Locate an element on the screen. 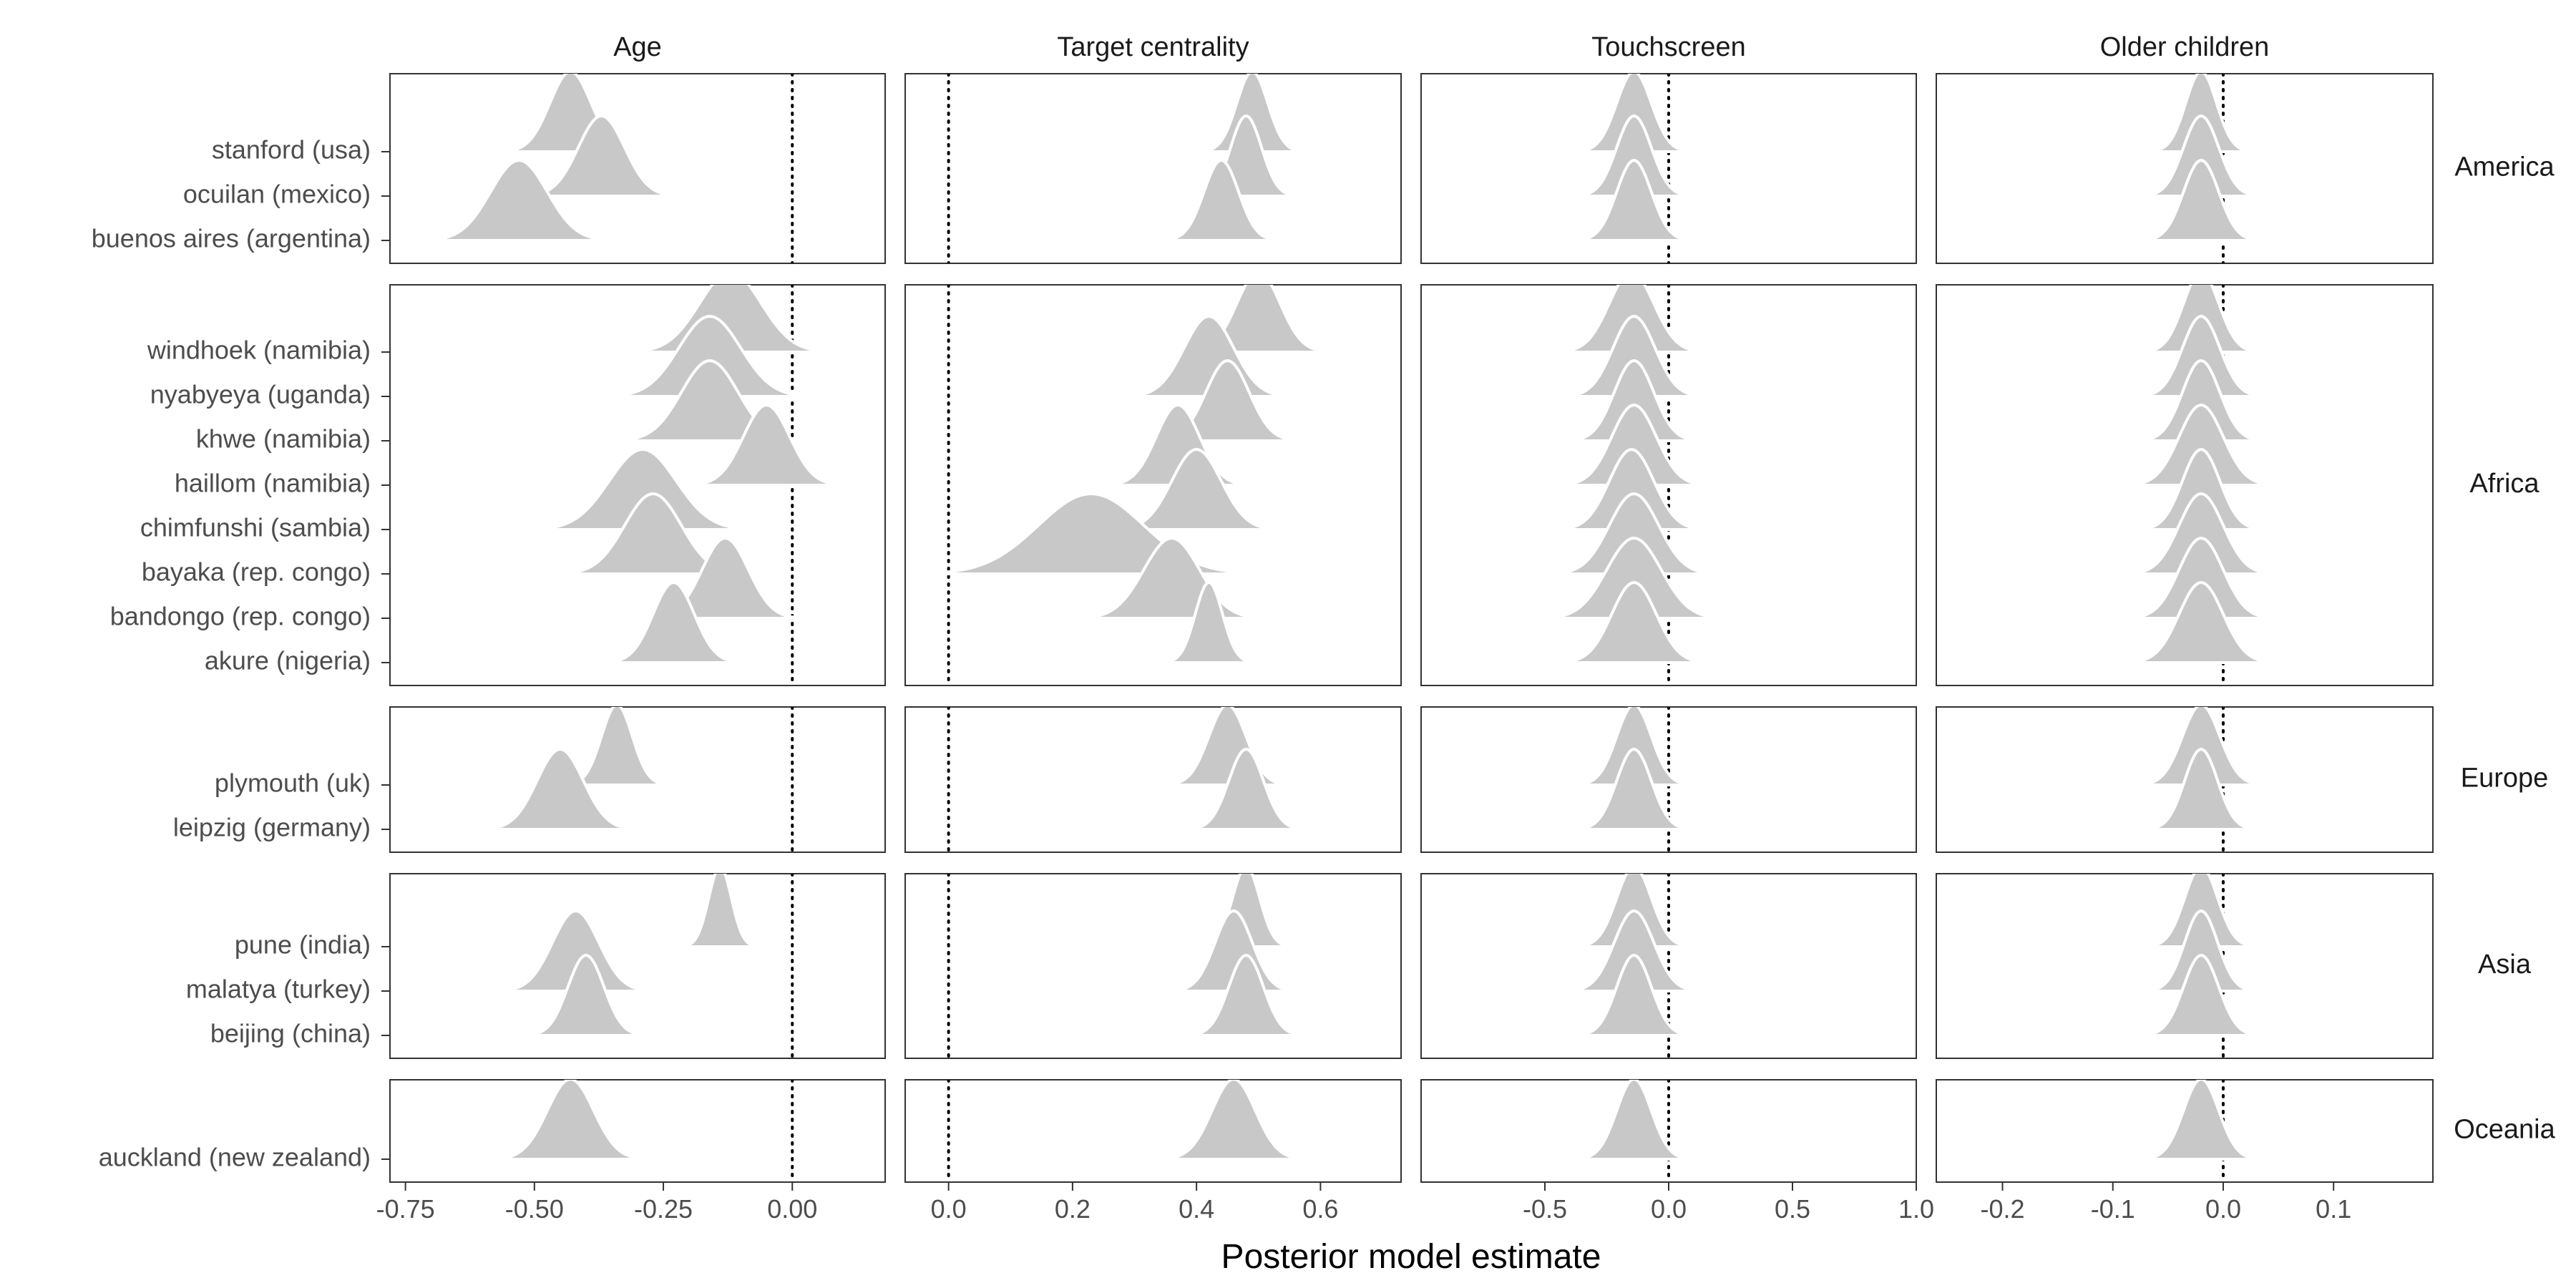 This screenshot has width=2576, height=1288. panel-america-older-children is located at coordinates (2185, 168).